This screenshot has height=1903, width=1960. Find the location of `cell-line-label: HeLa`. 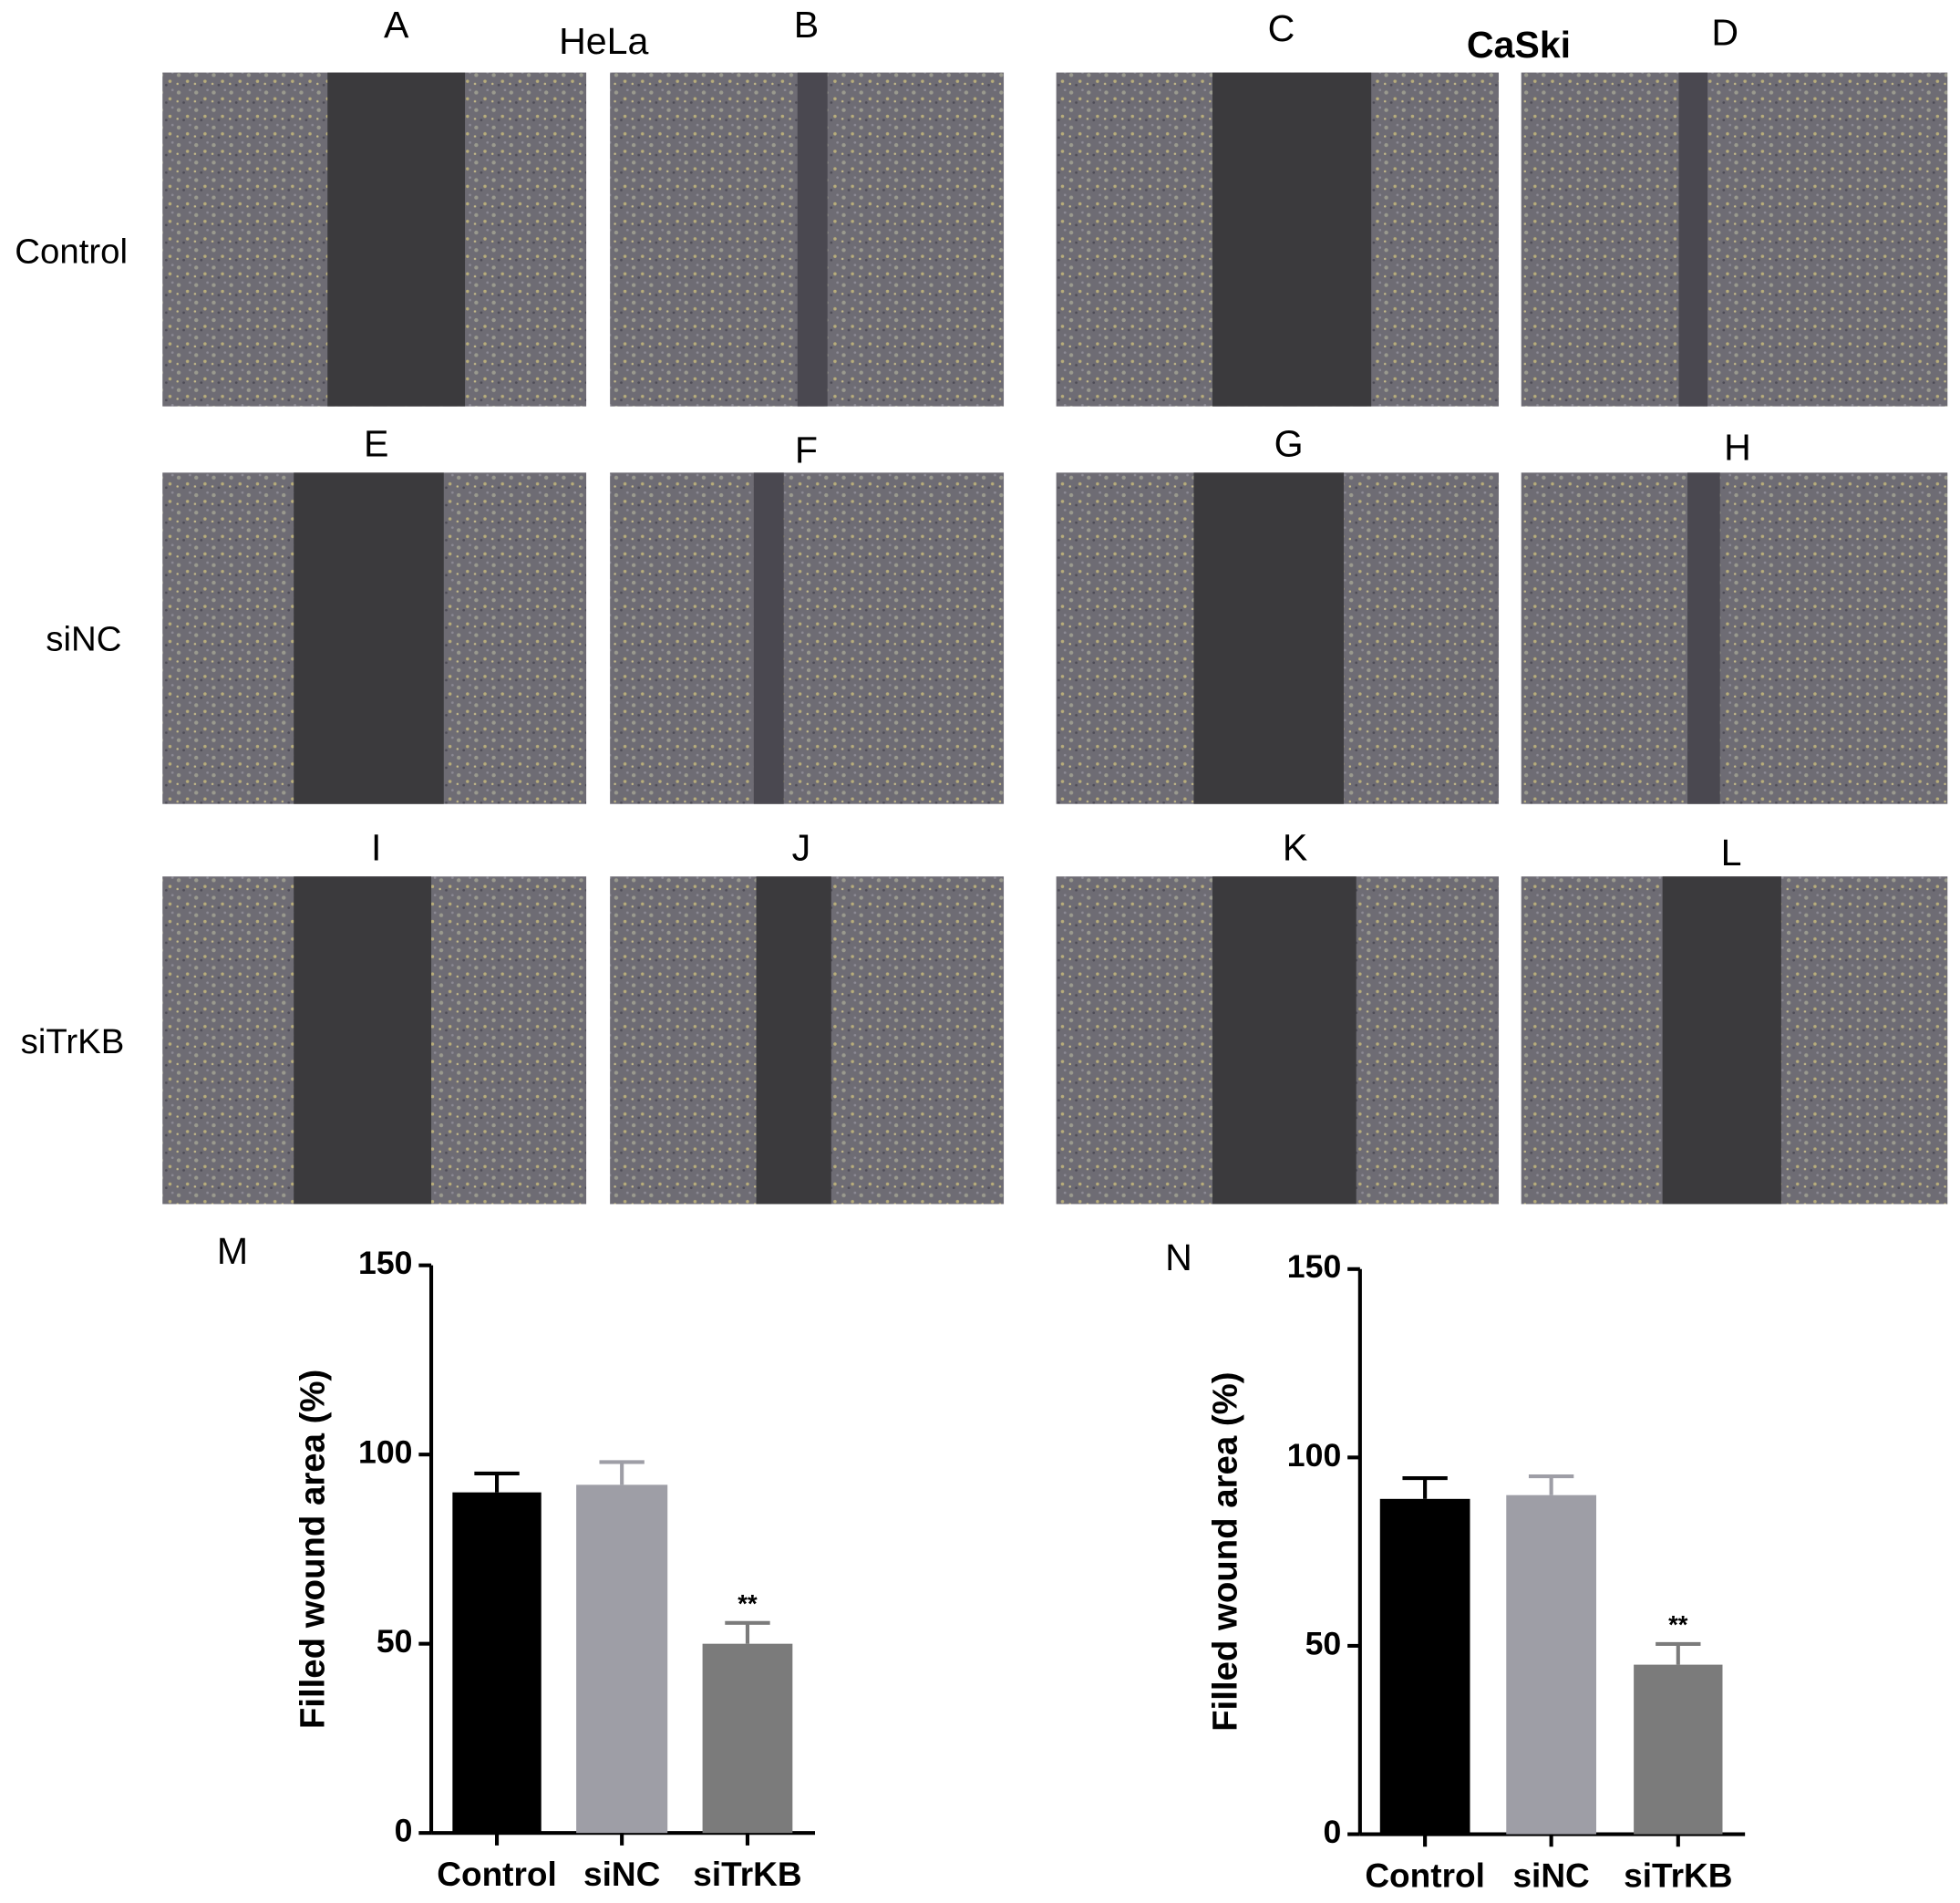

cell-line-label: HeLa is located at coordinates (603, 41).